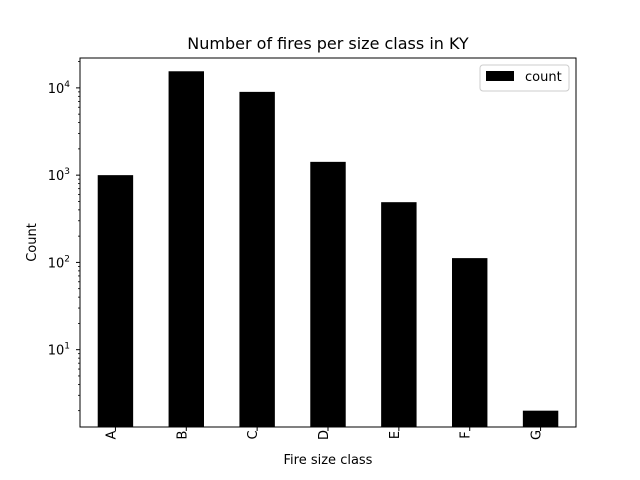  Describe the element at coordinates (470, 342) in the screenshot. I see `bar-F` at that location.